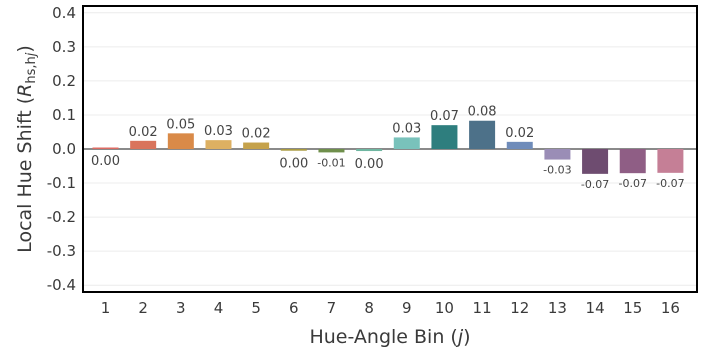 The height and width of the screenshot is (354, 701). What do you see at coordinates (383, 337) in the screenshot?
I see `x-axis-label-main: Hue-Angle Bin (` at bounding box center [383, 337].